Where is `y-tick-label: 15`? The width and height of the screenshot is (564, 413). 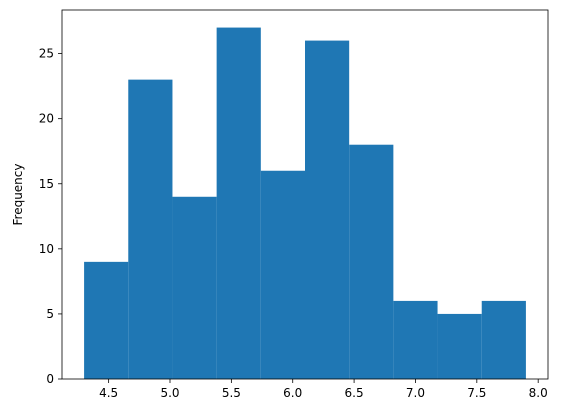
y-tick-label: 15 is located at coordinates (46, 184).